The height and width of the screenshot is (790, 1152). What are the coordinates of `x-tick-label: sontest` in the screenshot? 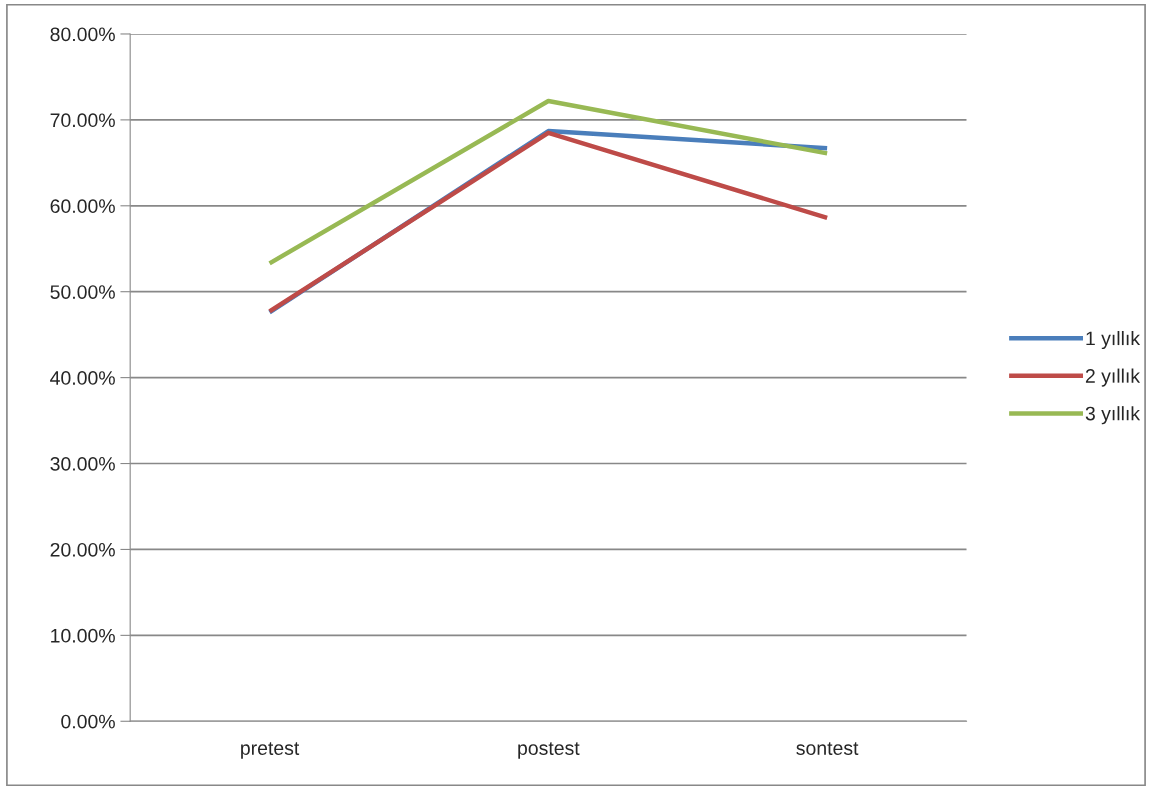 It's located at (827, 748).